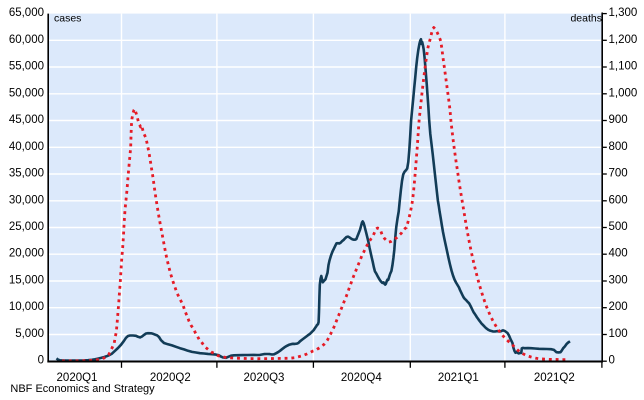 The width and height of the screenshot is (644, 400). I want to click on svg-text: 10,000, so click(26, 307).